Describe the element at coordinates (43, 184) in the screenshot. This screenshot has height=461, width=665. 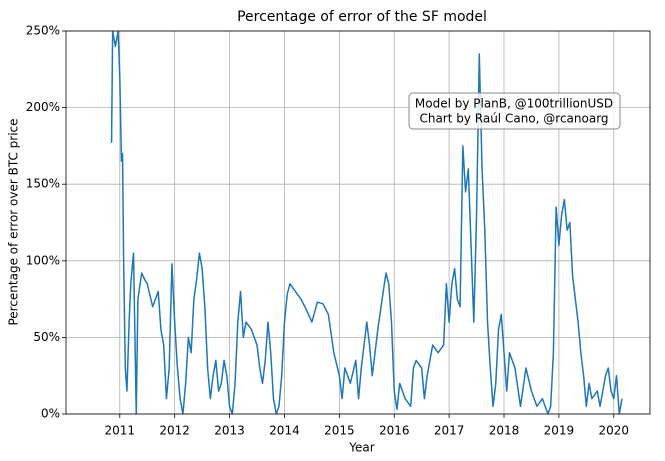
I see `y-tick-label: 150%` at that location.